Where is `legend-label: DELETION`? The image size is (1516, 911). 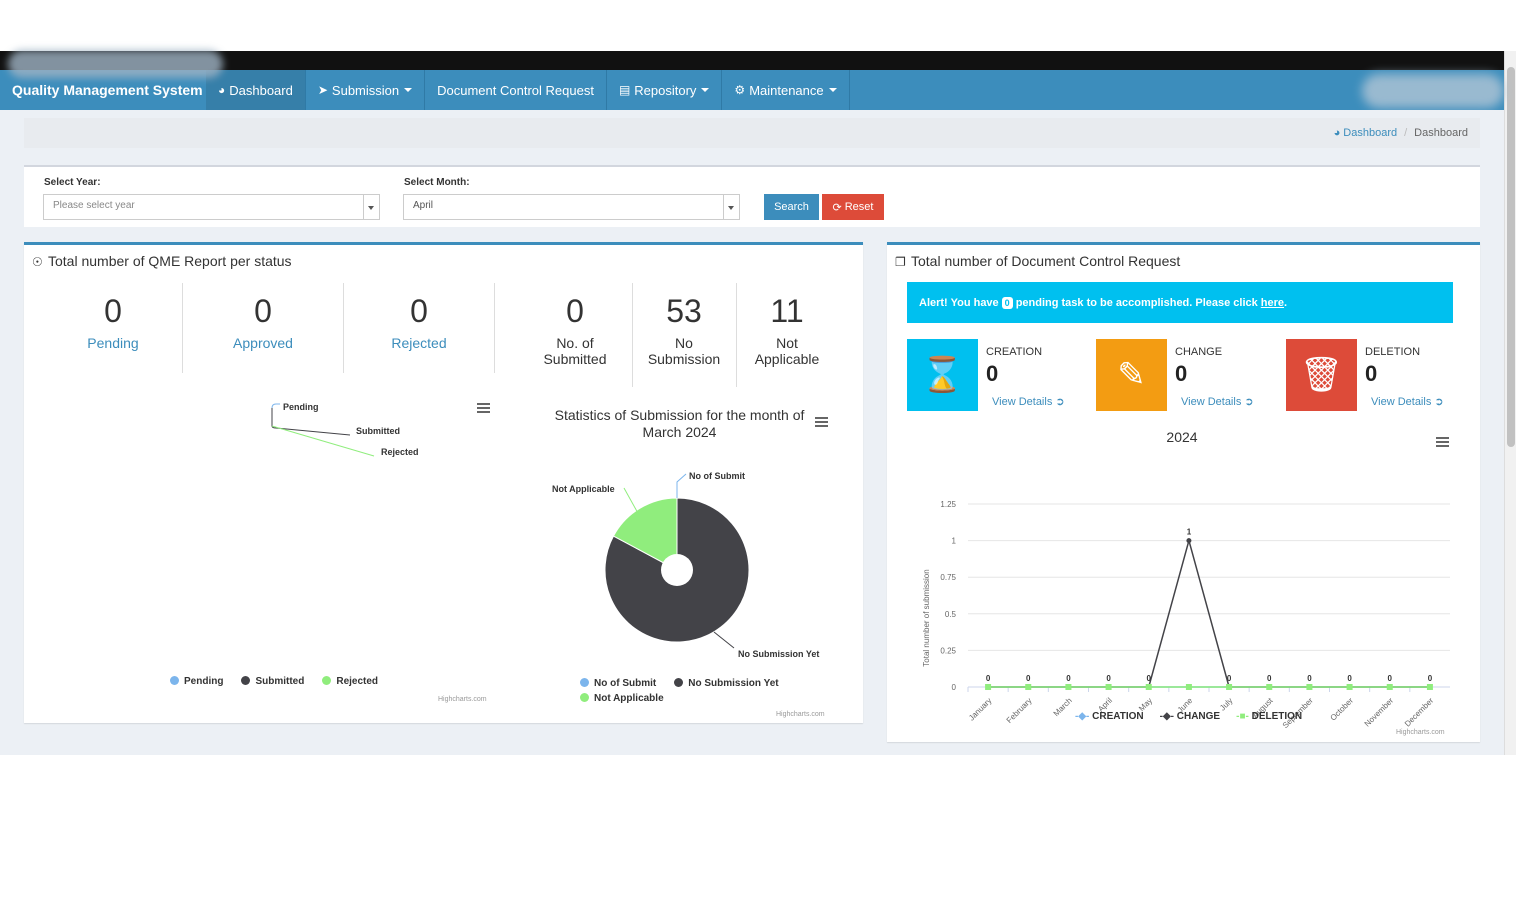 legend-label: DELETION is located at coordinates (1277, 716).